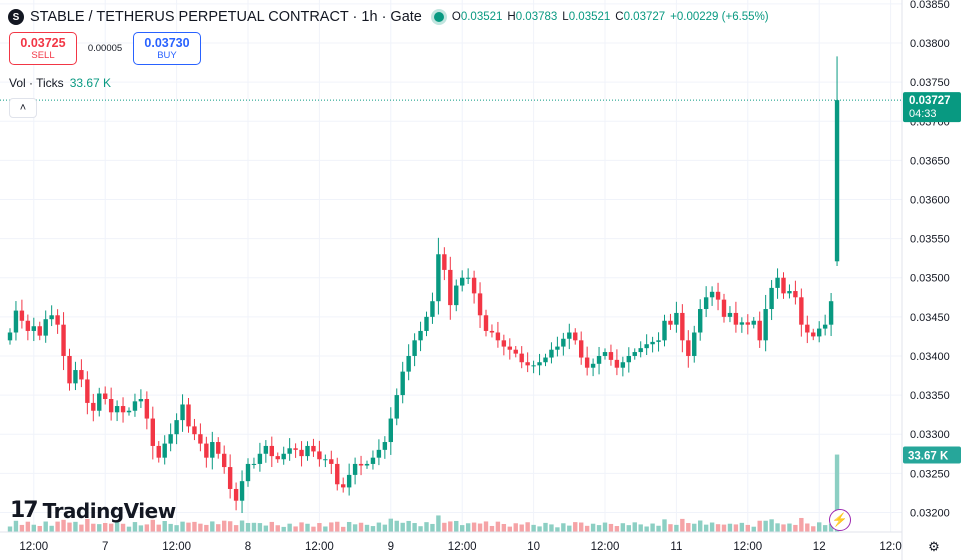  What do you see at coordinates (167, 42) in the screenshot?
I see `buy-price: 0.03730` at bounding box center [167, 42].